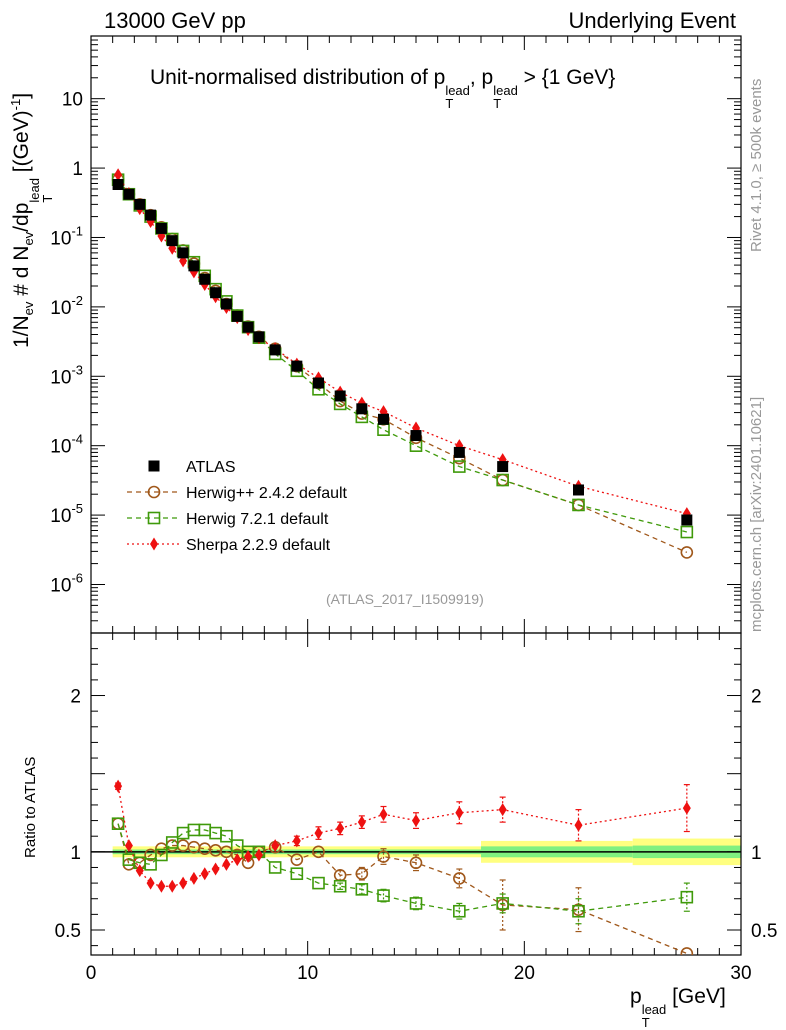  I want to click on y-tick-label: 10⁻³, so click(66, 375).